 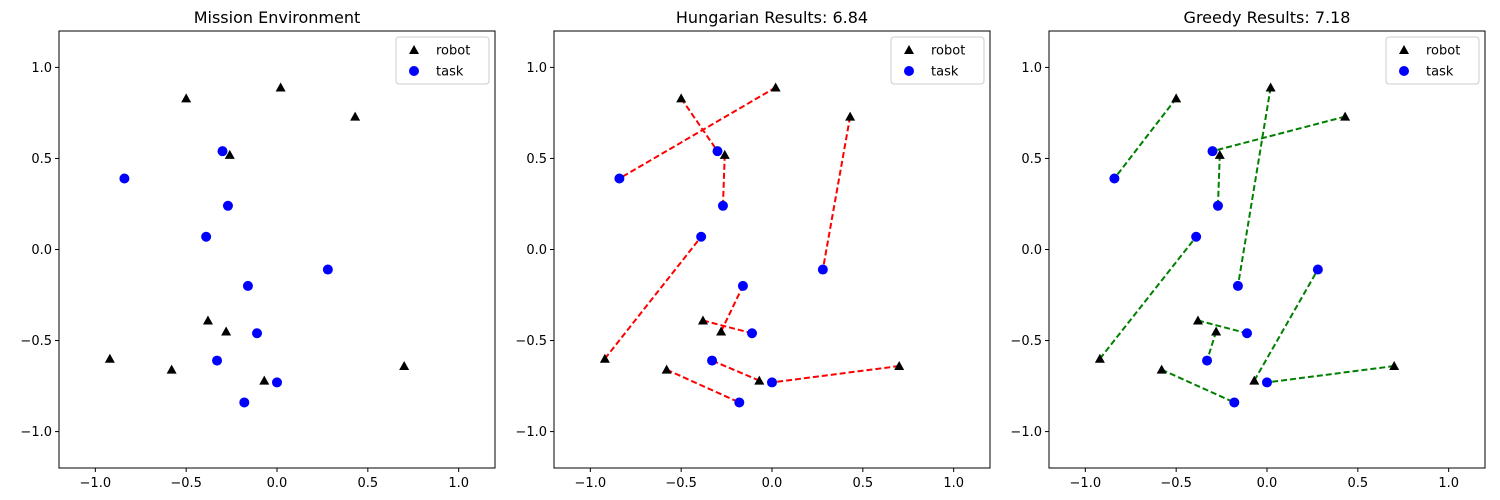 What do you see at coordinates (772, 17) in the screenshot?
I see `subplot-title: Hungarian Results: 6.84` at bounding box center [772, 17].